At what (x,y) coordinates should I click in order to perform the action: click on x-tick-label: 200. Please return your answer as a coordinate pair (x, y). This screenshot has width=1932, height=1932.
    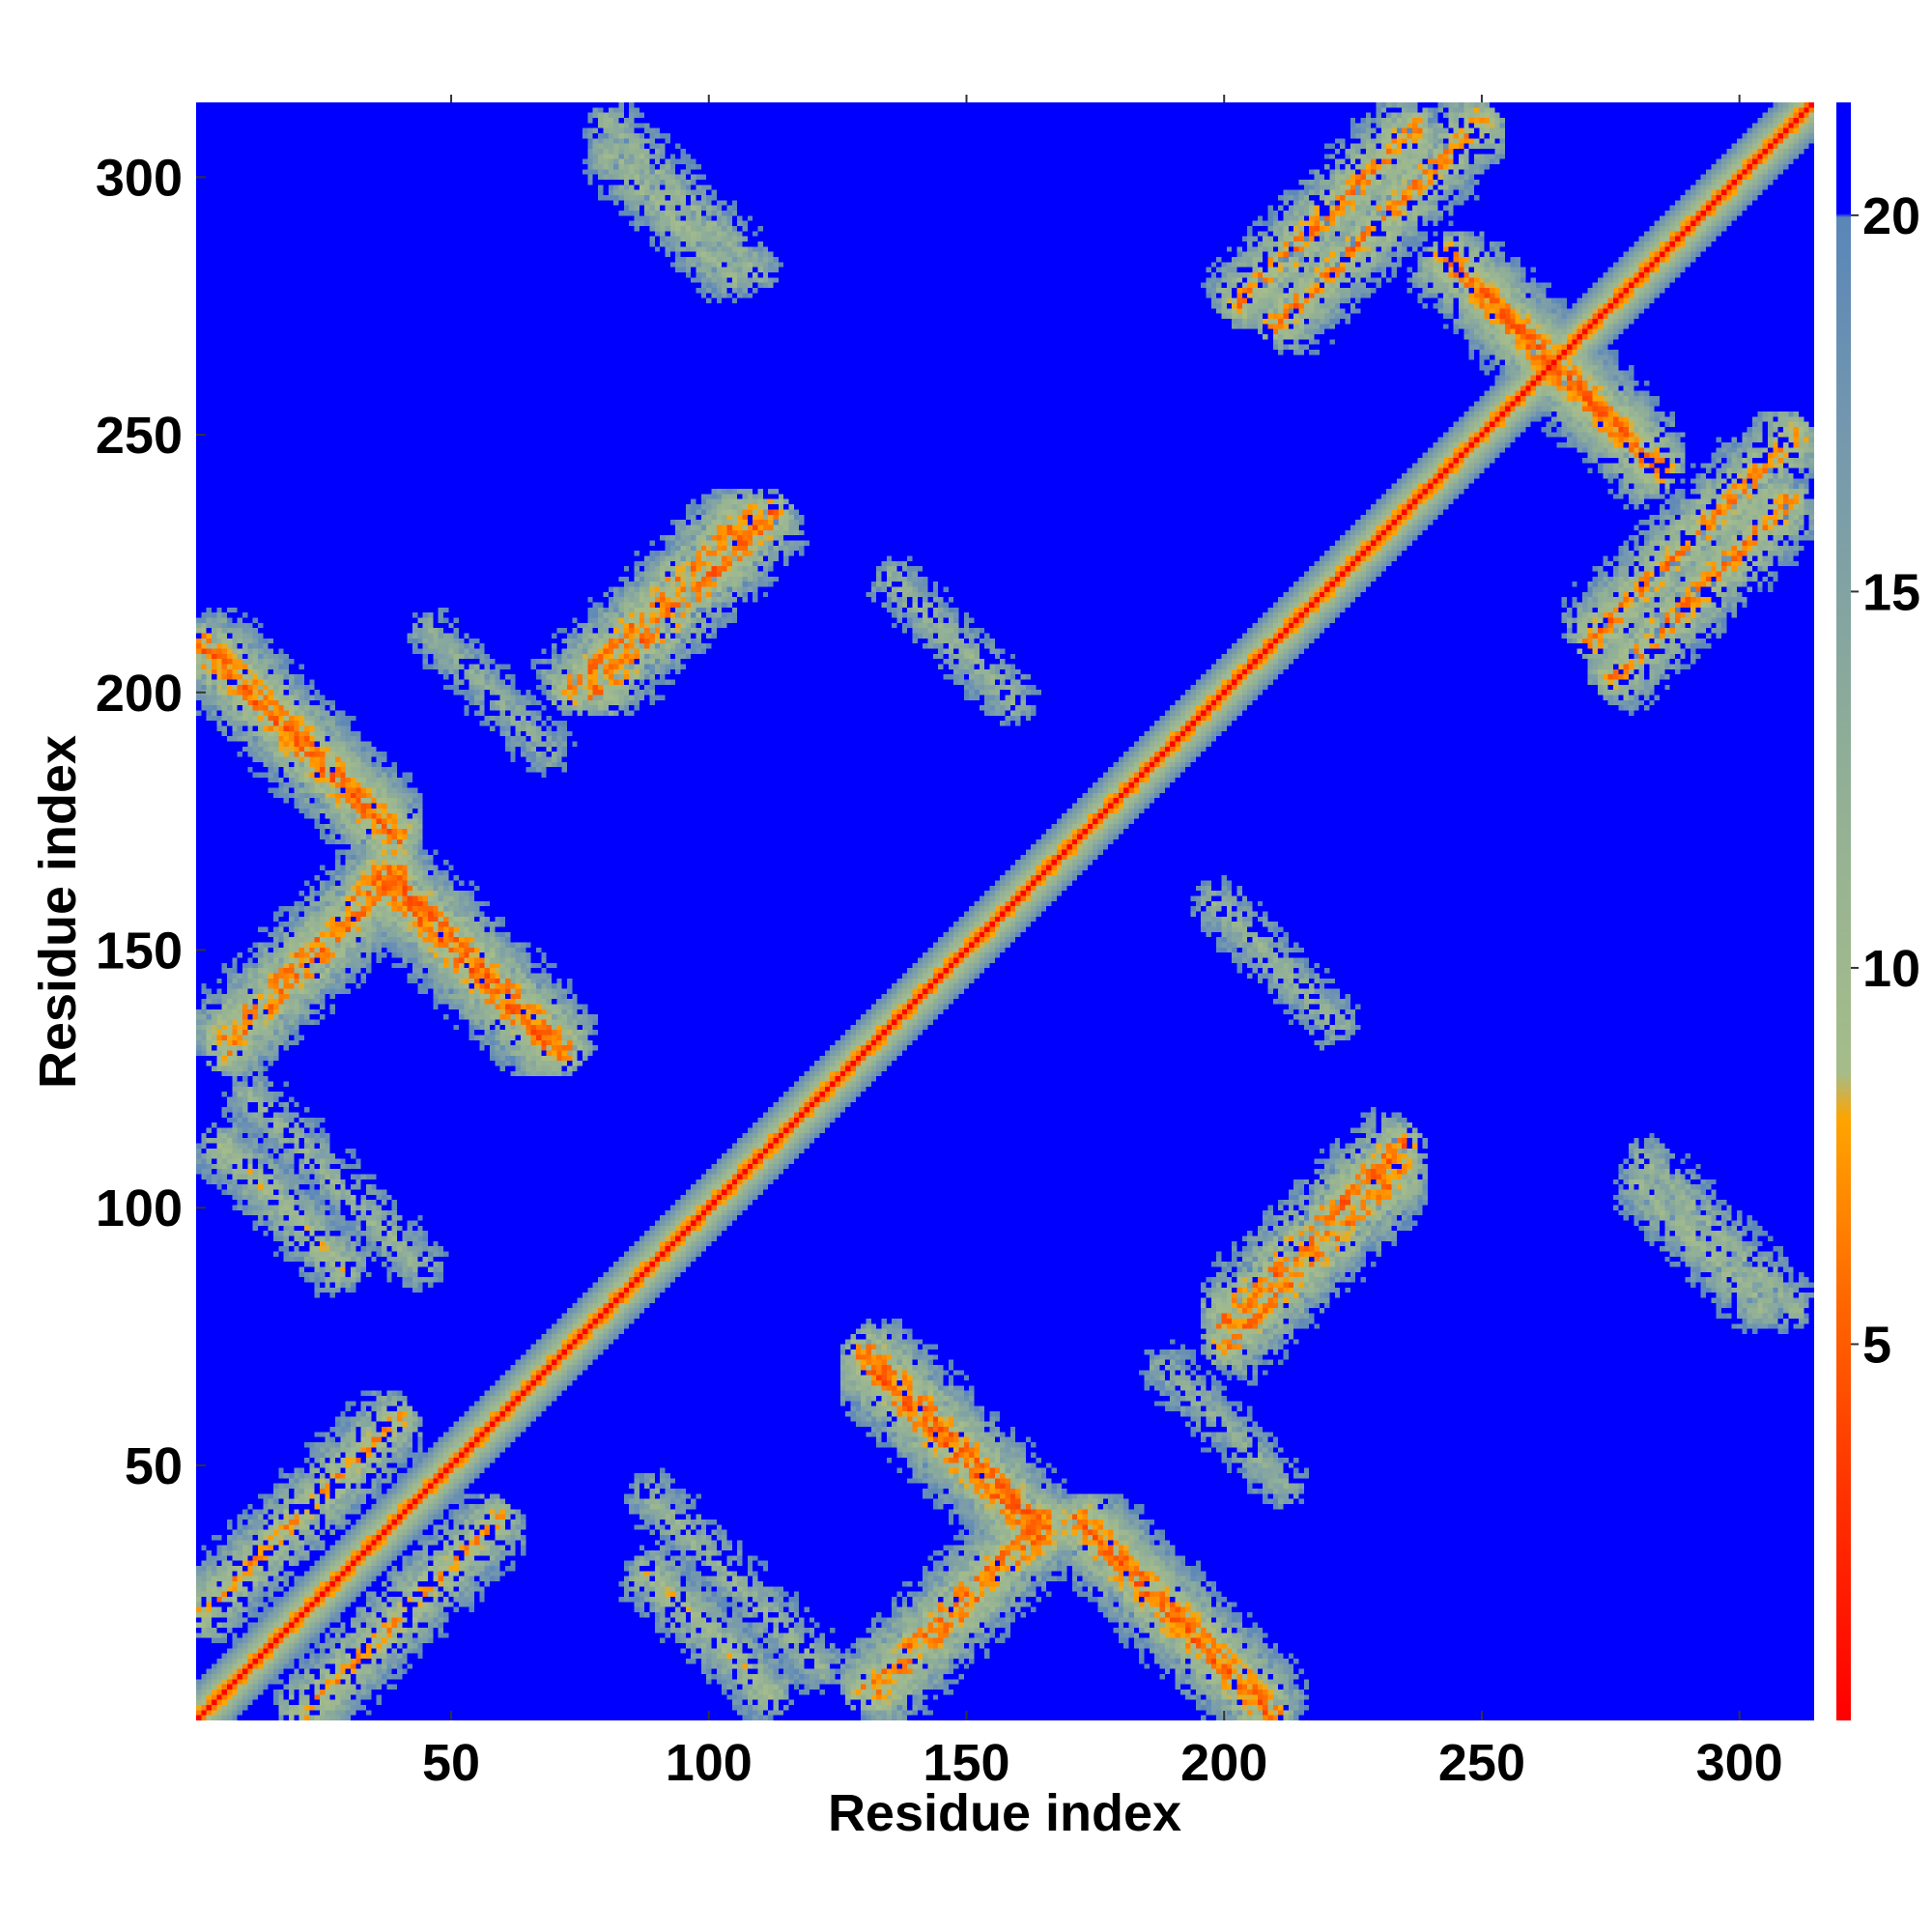
    Looking at the image, I should click on (1223, 1763).